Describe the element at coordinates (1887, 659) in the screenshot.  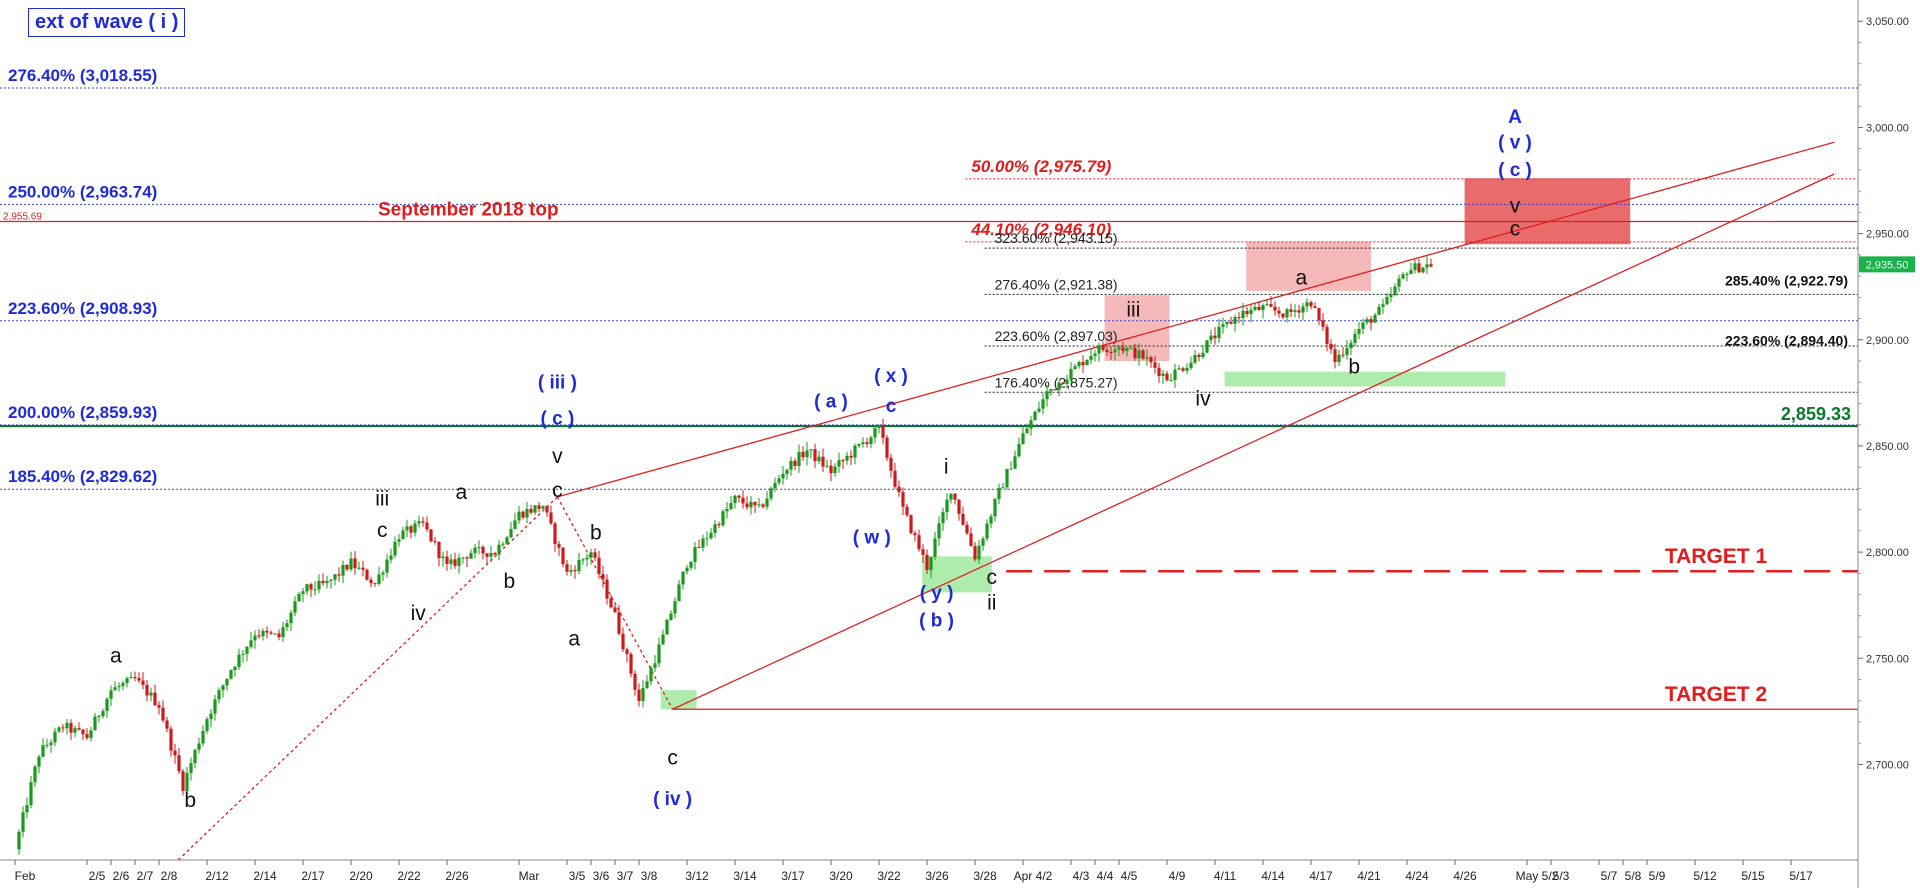
I see `price-tick-label-1: 2,750.00` at that location.